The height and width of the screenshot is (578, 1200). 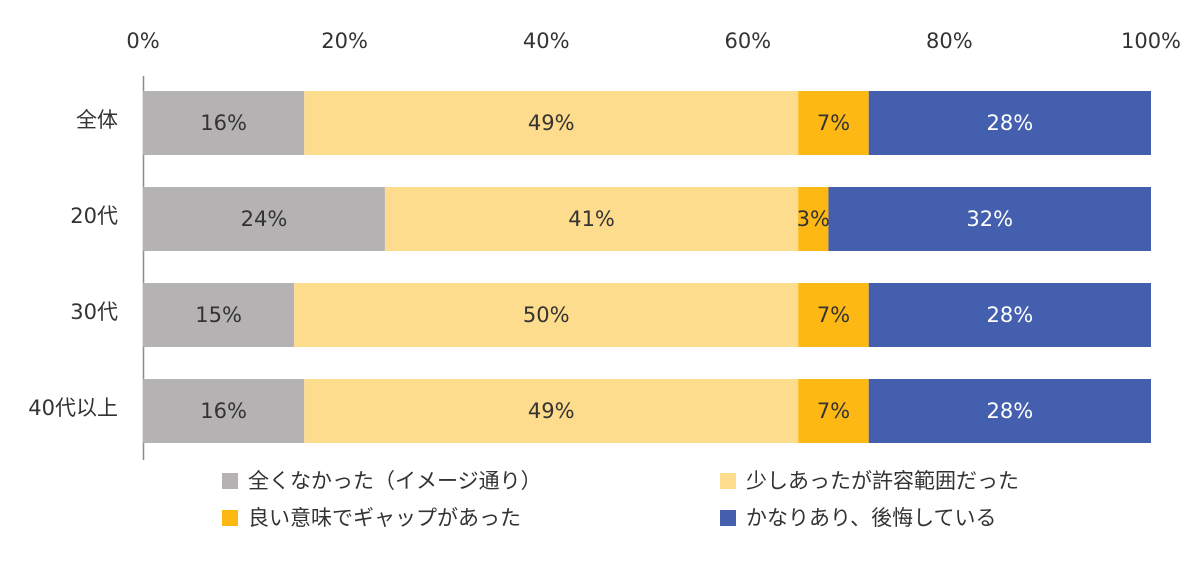 I want to click on data-label: 41%, so click(x=591, y=219).